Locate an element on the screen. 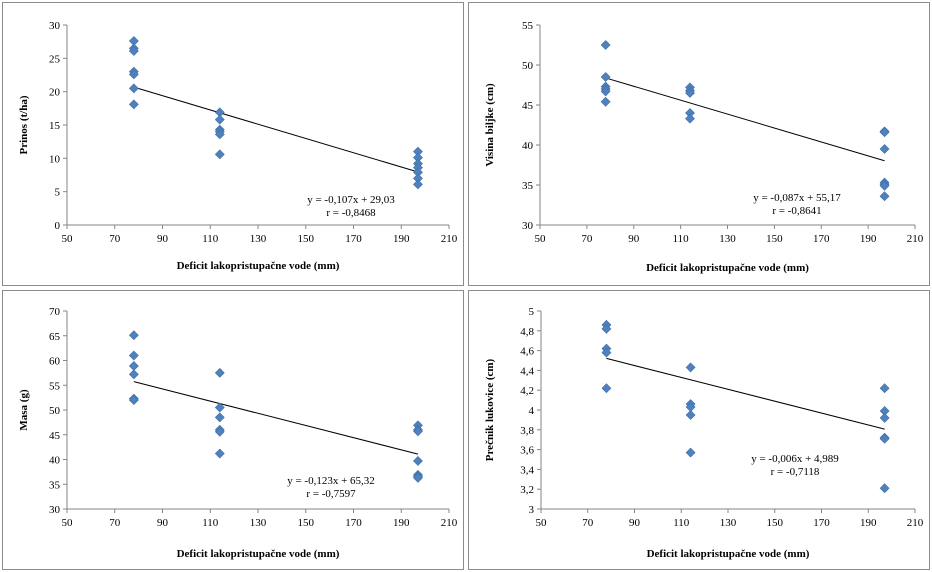 This screenshot has width=932, height=572. y-tick-label: 5 is located at coordinates (532, 312).